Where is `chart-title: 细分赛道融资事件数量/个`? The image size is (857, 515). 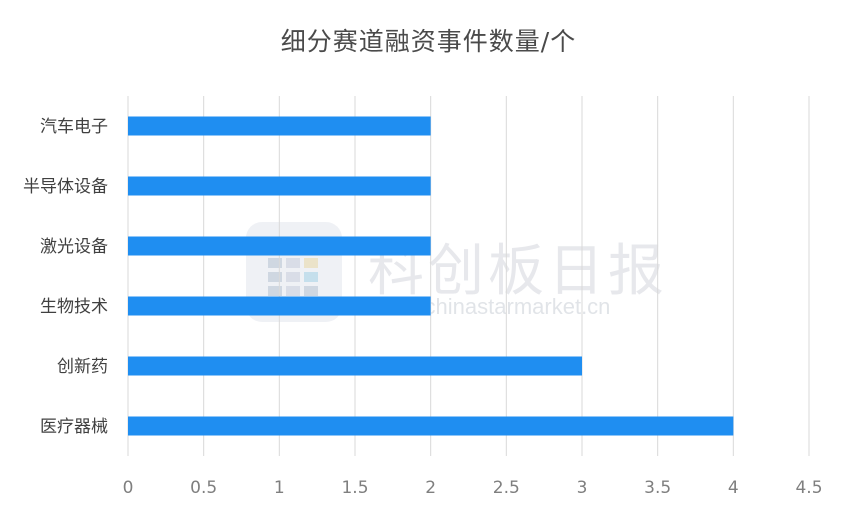
chart-title: 细分赛道融资事件数量/个 is located at coordinates (428, 41).